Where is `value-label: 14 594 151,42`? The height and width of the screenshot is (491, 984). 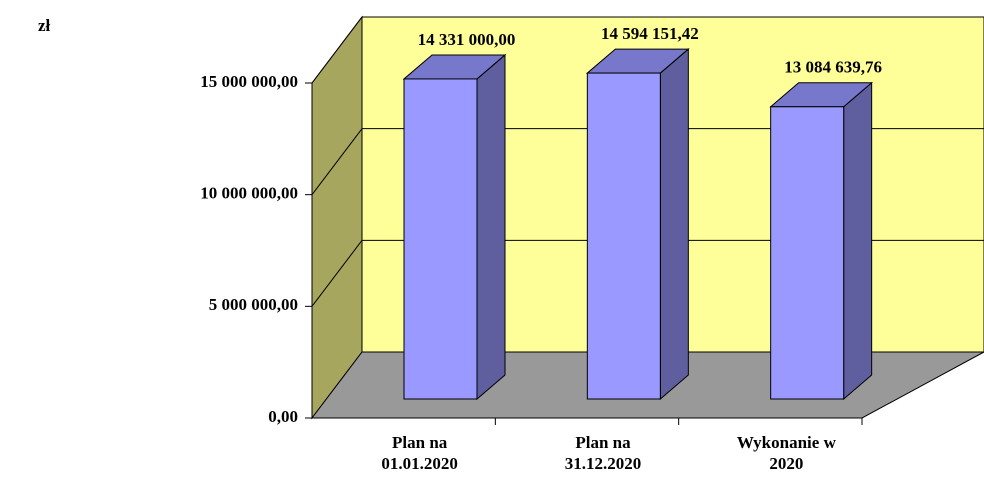 value-label: 14 594 151,42 is located at coordinates (650, 33).